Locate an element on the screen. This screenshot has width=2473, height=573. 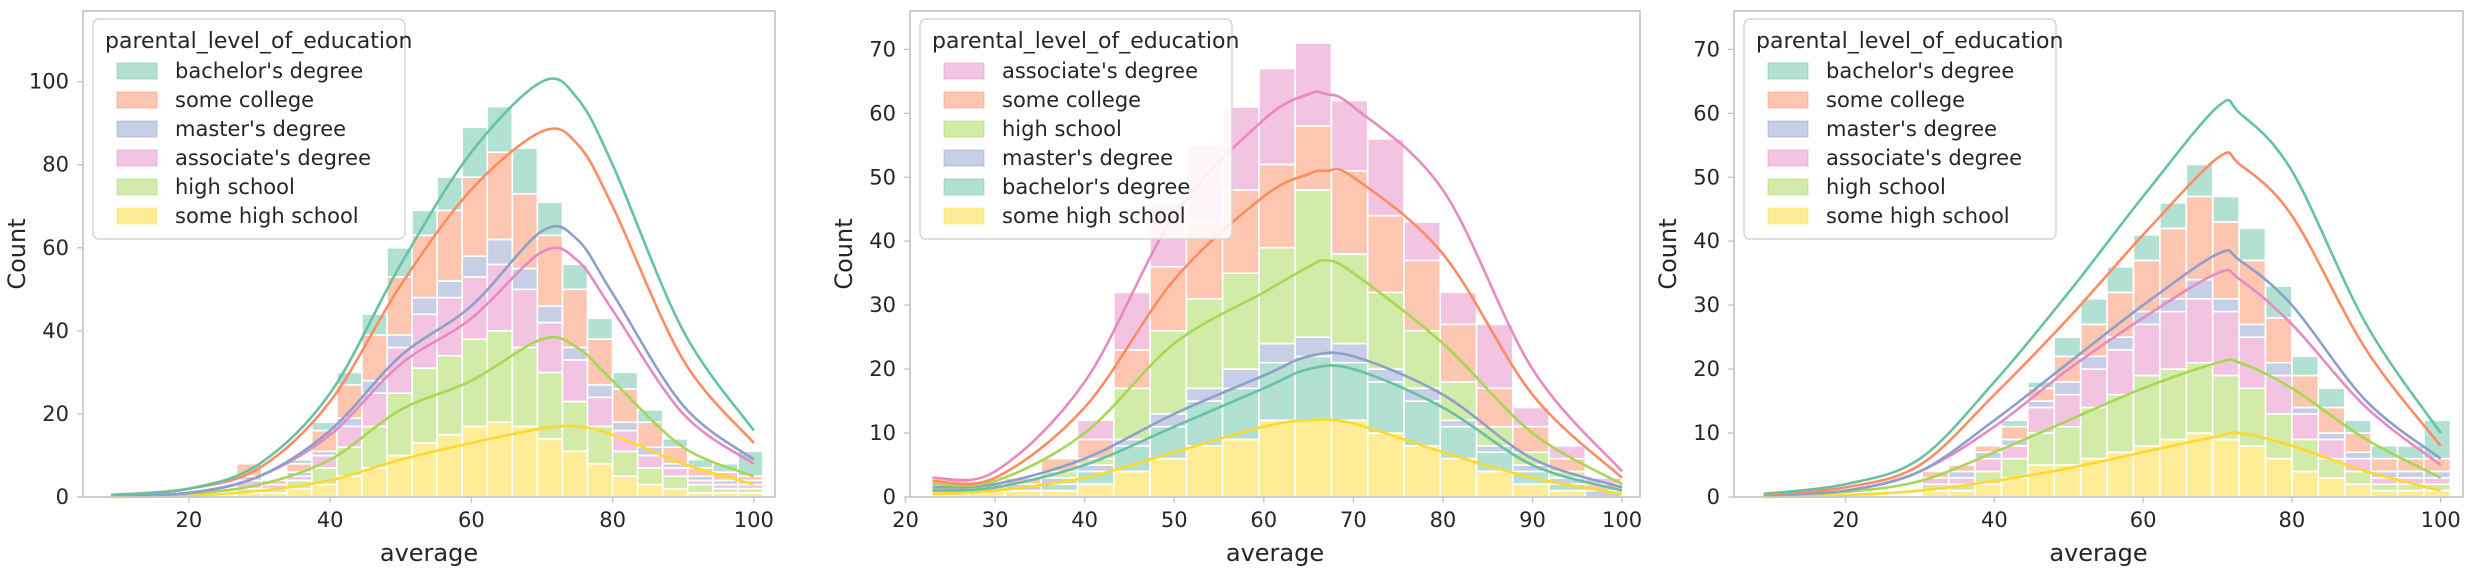
y-tick-label: 60 is located at coordinates (55, 248).